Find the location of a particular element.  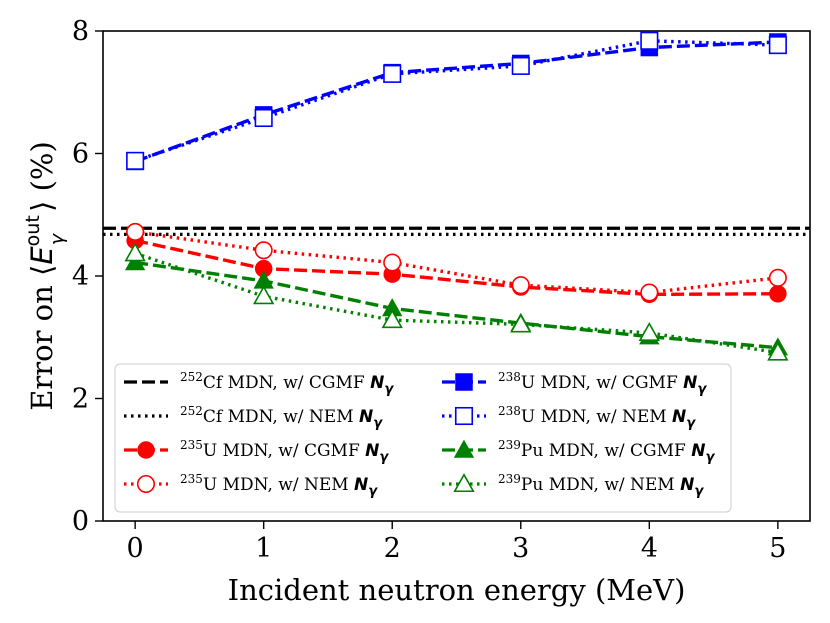

legend-entry-239-dashed: 239Pu MDN, w/ CGMF Nγ is located at coordinates (578, 451).